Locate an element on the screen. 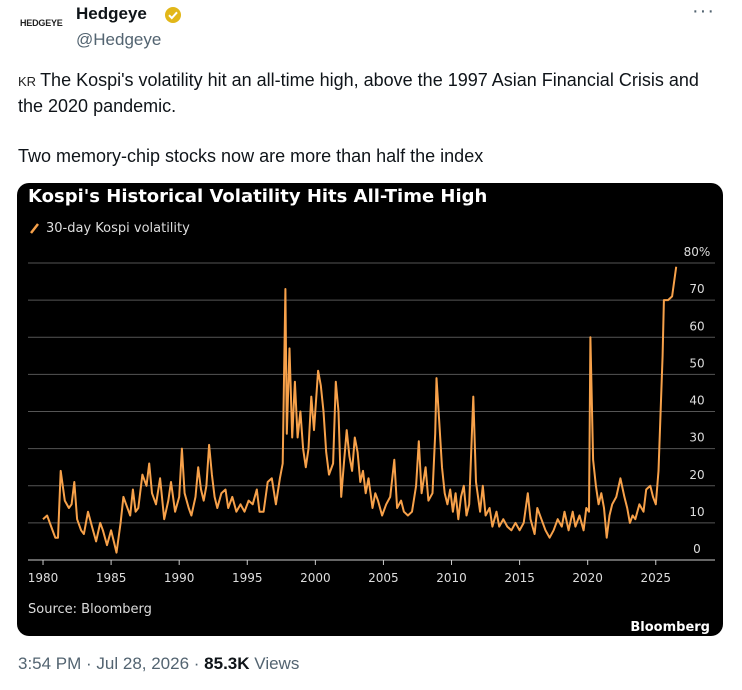 The height and width of the screenshot is (690, 742). x-tick-label: 2000 is located at coordinates (315, 578).